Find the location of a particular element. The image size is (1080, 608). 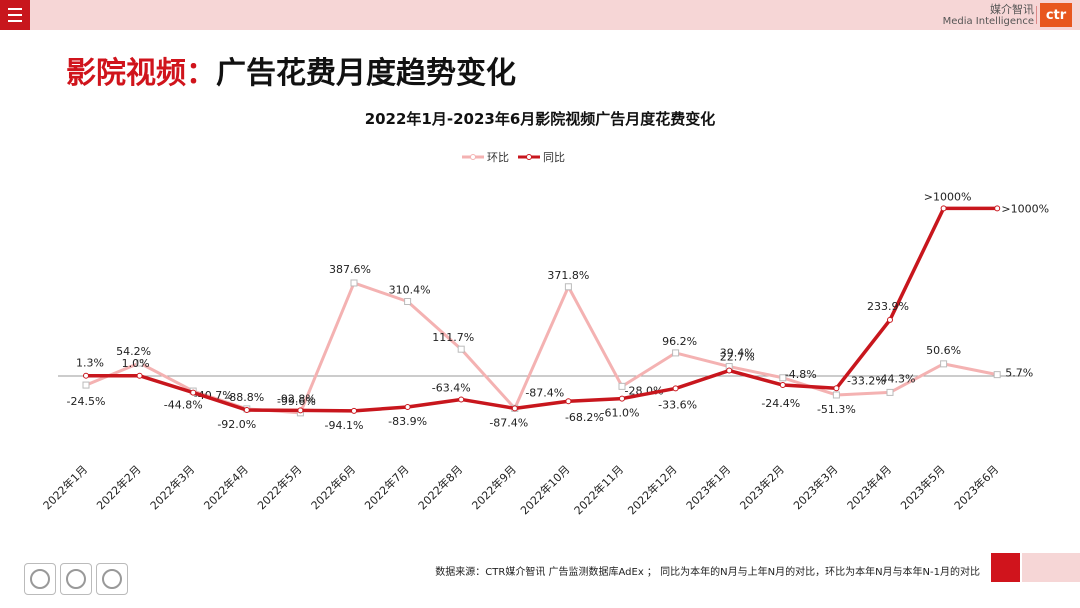

x-tick-label-5: 2022年6月 is located at coordinates (333, 487).